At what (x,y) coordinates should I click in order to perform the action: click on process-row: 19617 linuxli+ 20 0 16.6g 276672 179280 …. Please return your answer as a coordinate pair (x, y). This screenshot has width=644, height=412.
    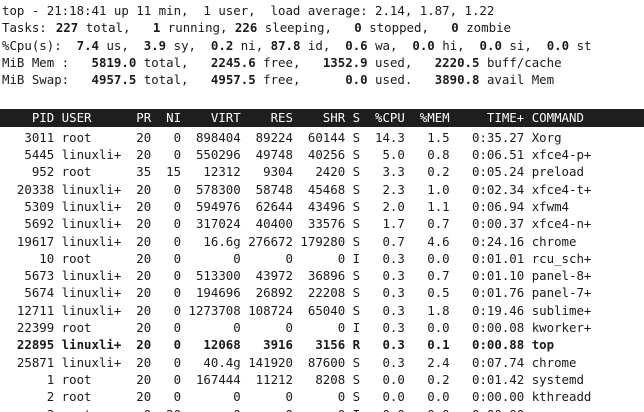
    Looking at the image, I should click on (323, 241).